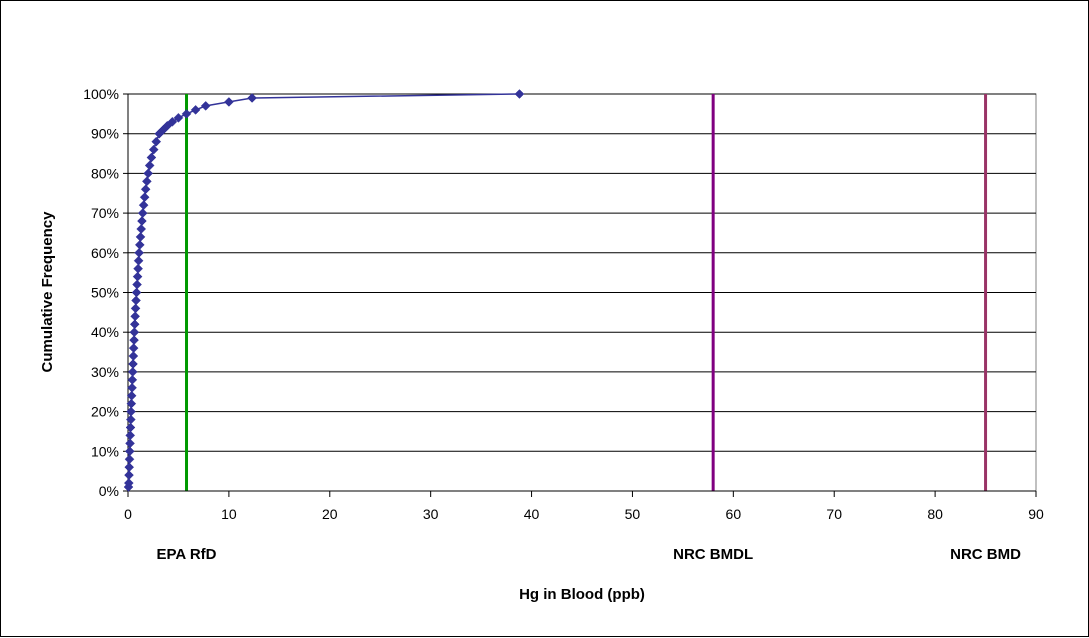  I want to click on x-tick-label: 30, so click(431, 514).